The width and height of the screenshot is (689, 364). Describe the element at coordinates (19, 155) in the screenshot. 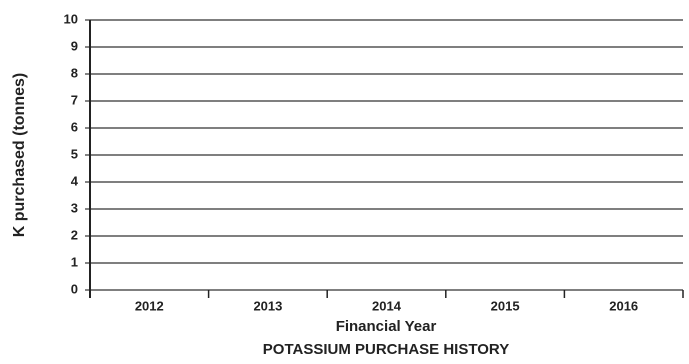

I see `y-axis-label: K purchased (tonnes)` at that location.